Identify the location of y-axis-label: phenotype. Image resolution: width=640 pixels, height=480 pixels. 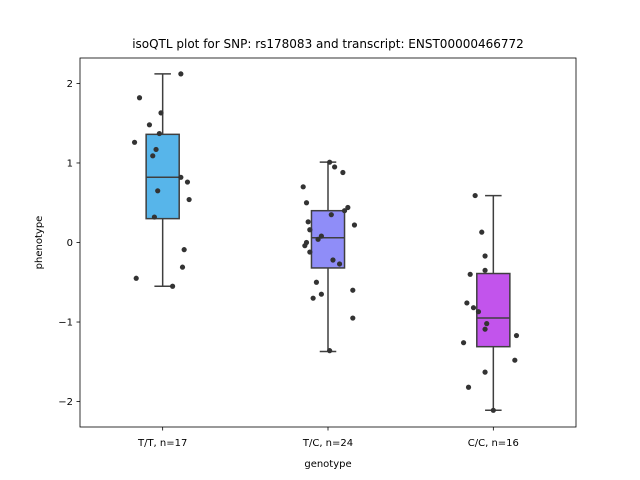
(39, 243).